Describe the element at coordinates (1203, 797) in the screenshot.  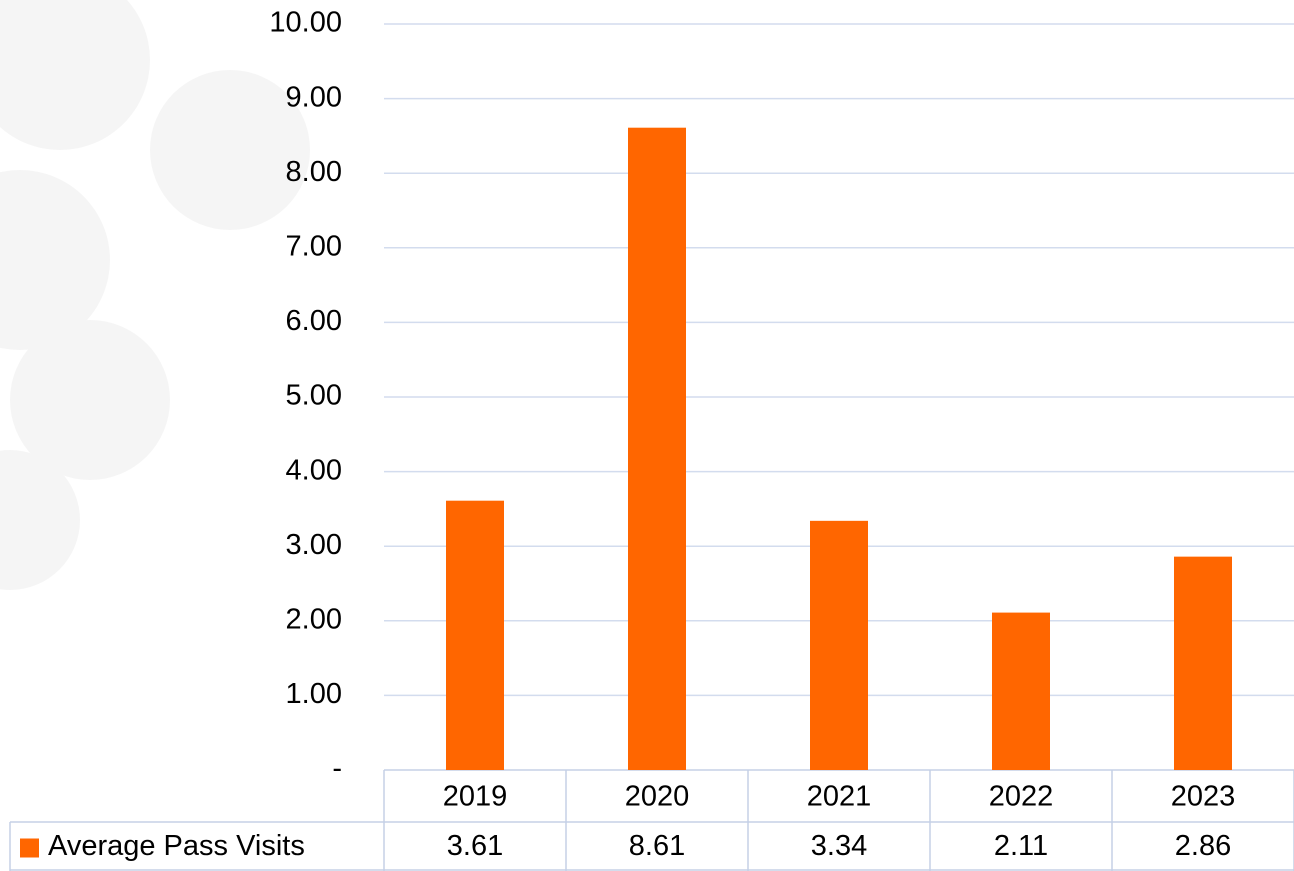
I see `x-tick-label: 2023` at that location.